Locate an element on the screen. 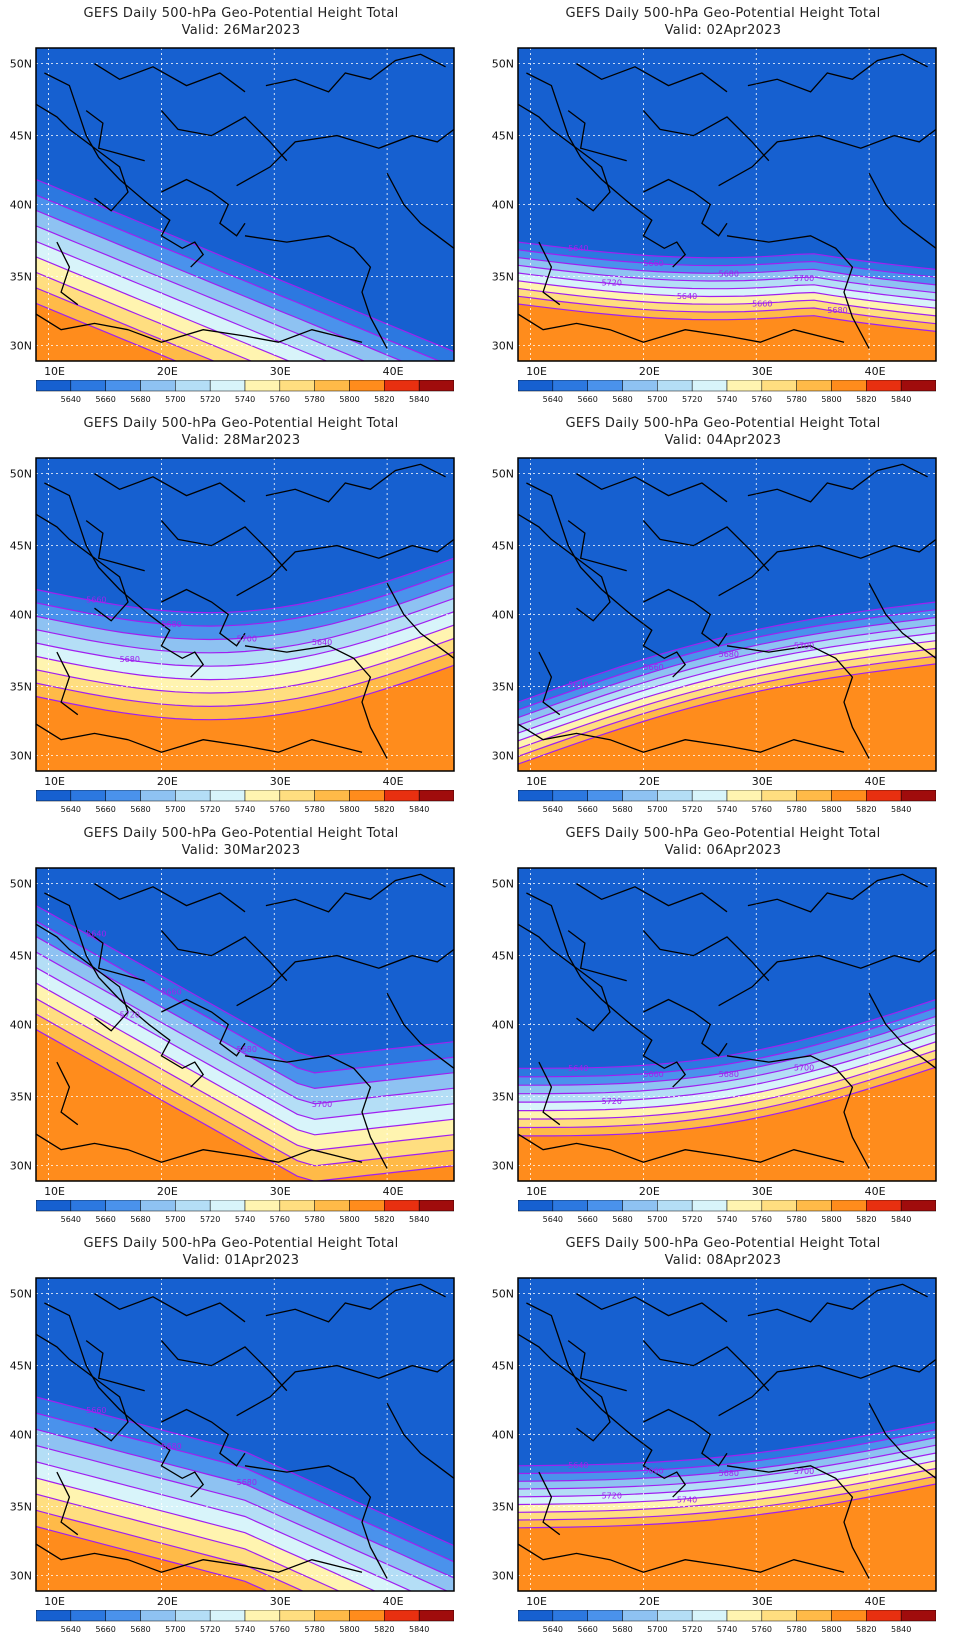 This screenshot has height=1640, width=964. lat-tick-label: 30N is located at coordinates (21, 1575).